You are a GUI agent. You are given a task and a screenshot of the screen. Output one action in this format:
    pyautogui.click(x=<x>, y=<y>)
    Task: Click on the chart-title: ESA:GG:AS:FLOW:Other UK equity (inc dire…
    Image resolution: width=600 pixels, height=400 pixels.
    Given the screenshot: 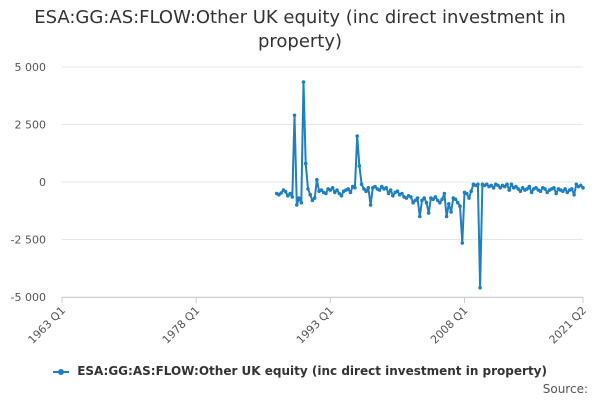 What is the action you would take?
    pyautogui.click(x=300, y=30)
    